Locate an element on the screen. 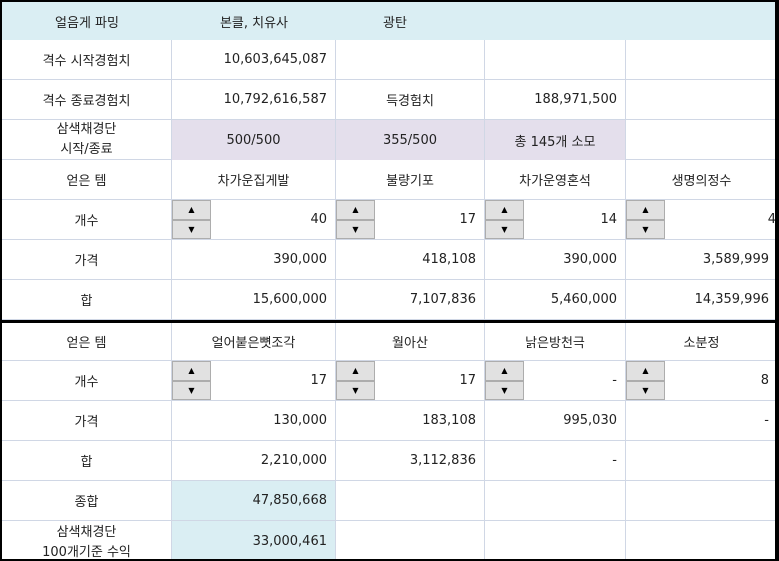 Image resolution: width=779 pixels, height=561 pixels. cell-table2-price: 130,000 is located at coordinates (254, 421).